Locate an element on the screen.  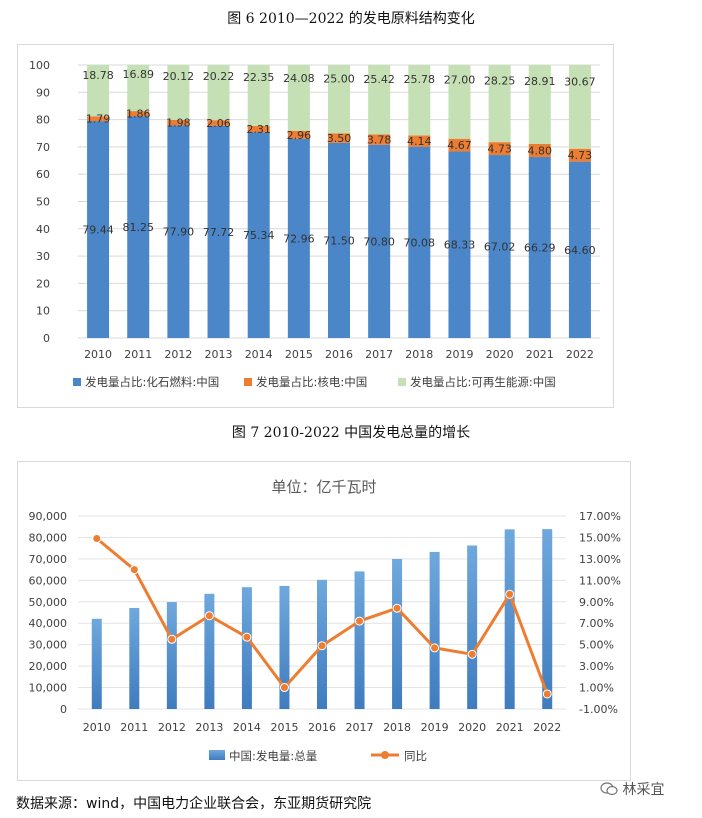
y-tick-label: 50 is located at coordinates (43, 202).